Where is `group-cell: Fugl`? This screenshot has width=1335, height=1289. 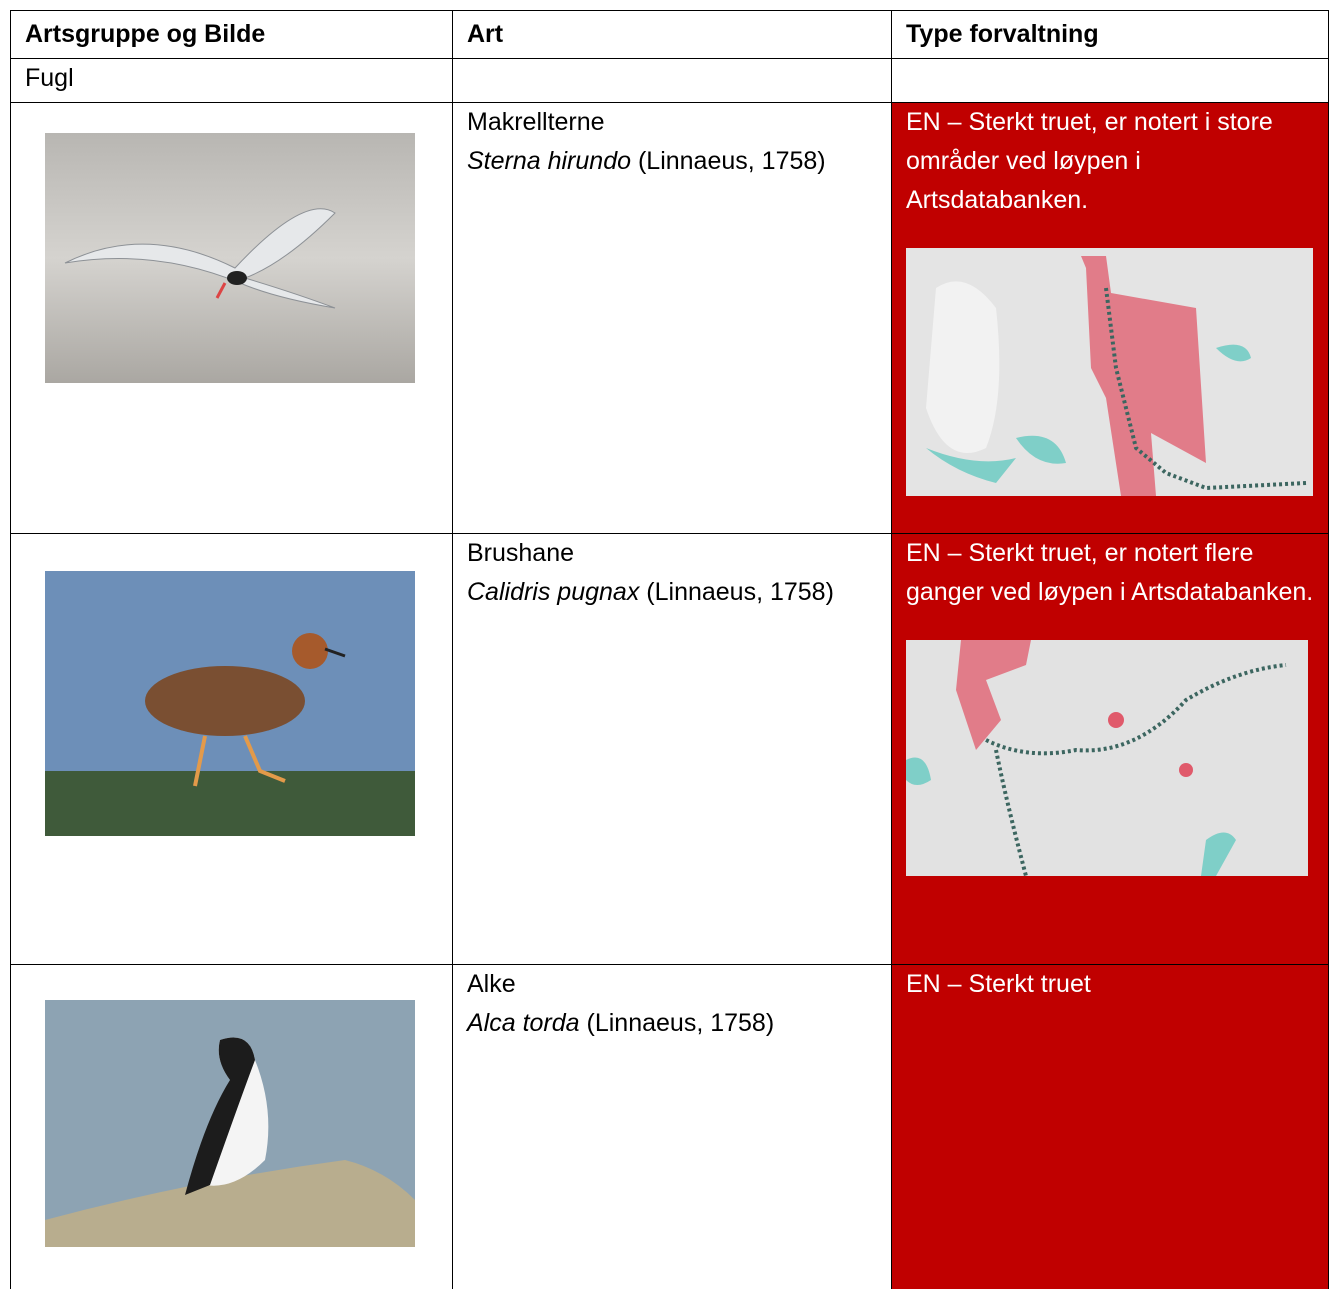 group-cell: Fugl is located at coordinates (232, 81).